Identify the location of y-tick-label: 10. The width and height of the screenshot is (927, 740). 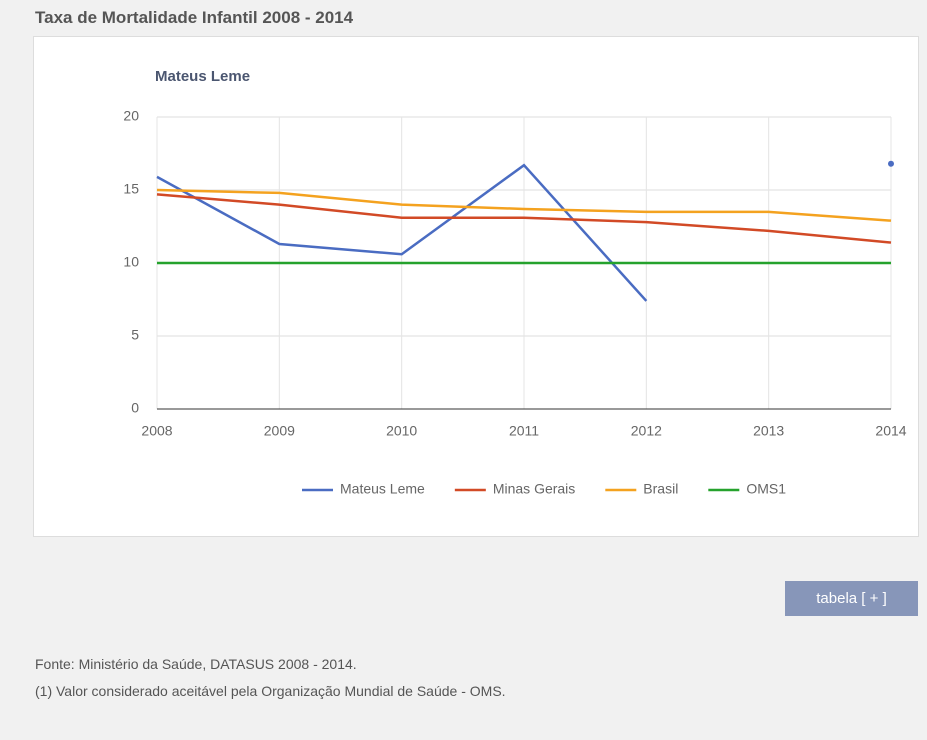
(131, 262).